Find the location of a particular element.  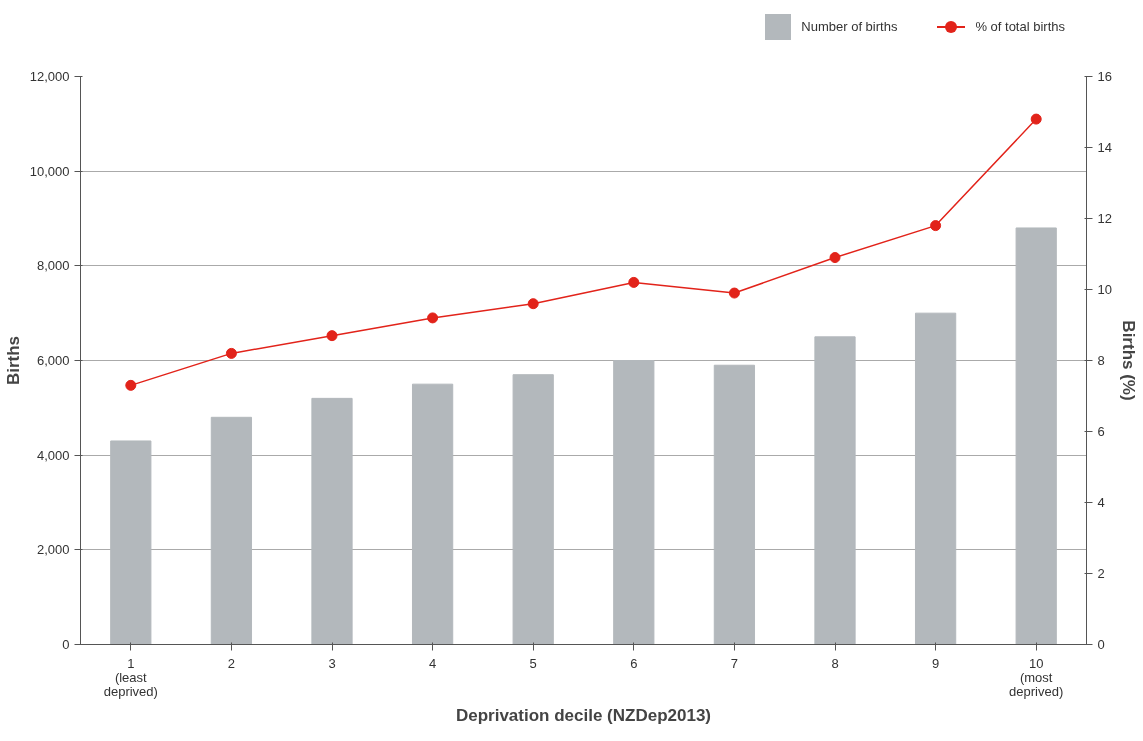

y-tick-label: 6,000 is located at coordinates (53, 360).